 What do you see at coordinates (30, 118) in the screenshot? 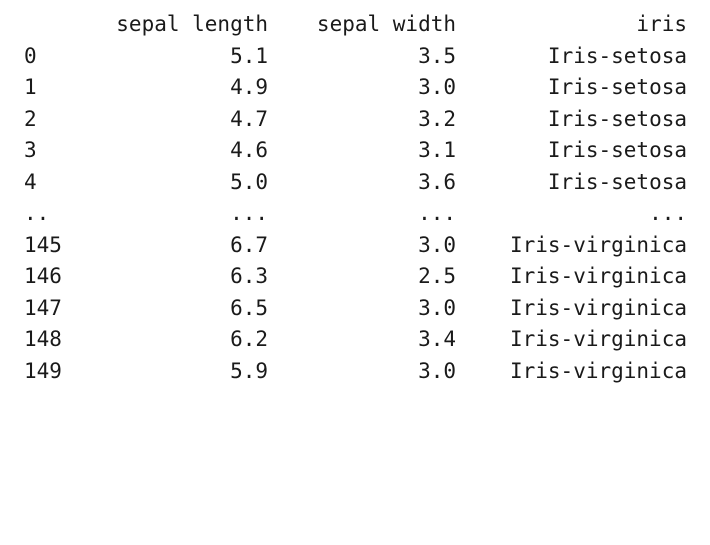
I see `row-index: 2` at bounding box center [30, 118].